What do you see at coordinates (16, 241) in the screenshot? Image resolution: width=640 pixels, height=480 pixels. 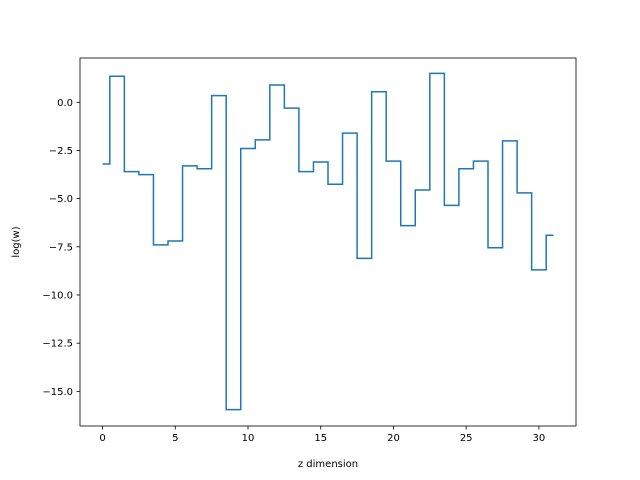 I see `y-axis-label: log(w)` at bounding box center [16, 241].